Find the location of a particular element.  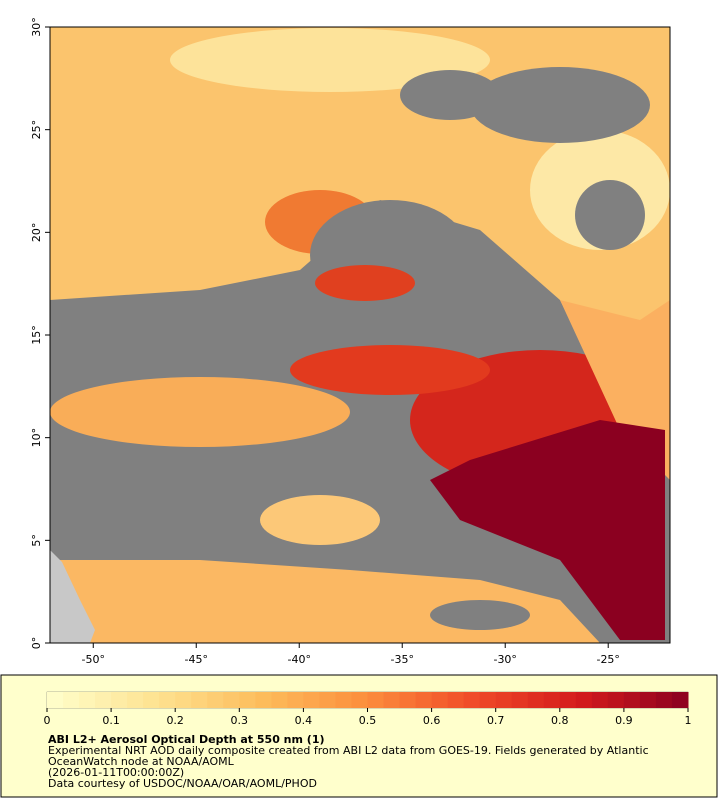

y-tick-label: 15° is located at coordinates (36, 335).